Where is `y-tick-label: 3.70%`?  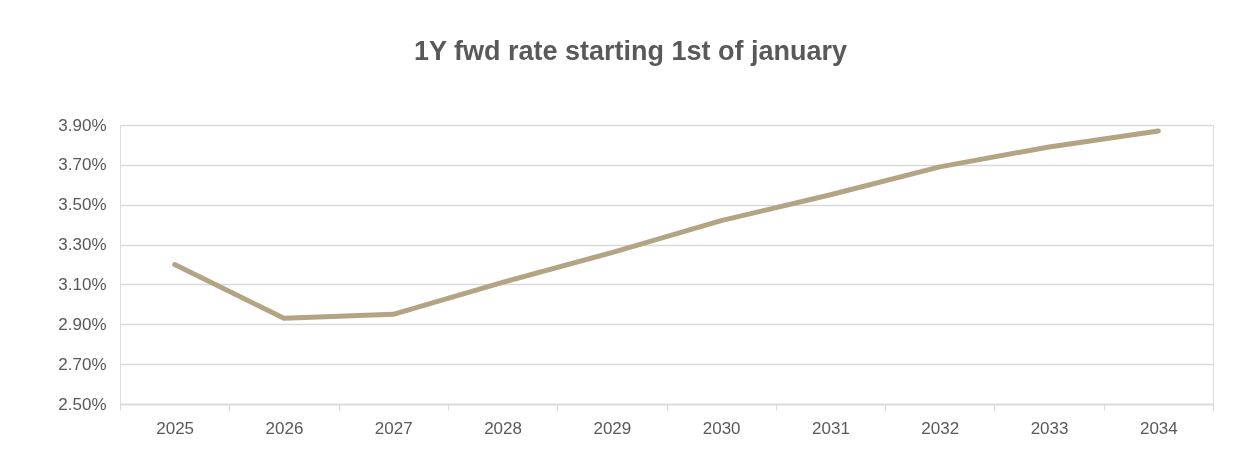
y-tick-label: 3.70% is located at coordinates (82, 165).